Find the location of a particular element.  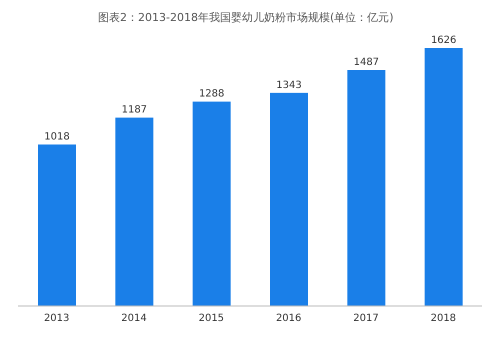

data-label: 1288 is located at coordinates (211, 94).